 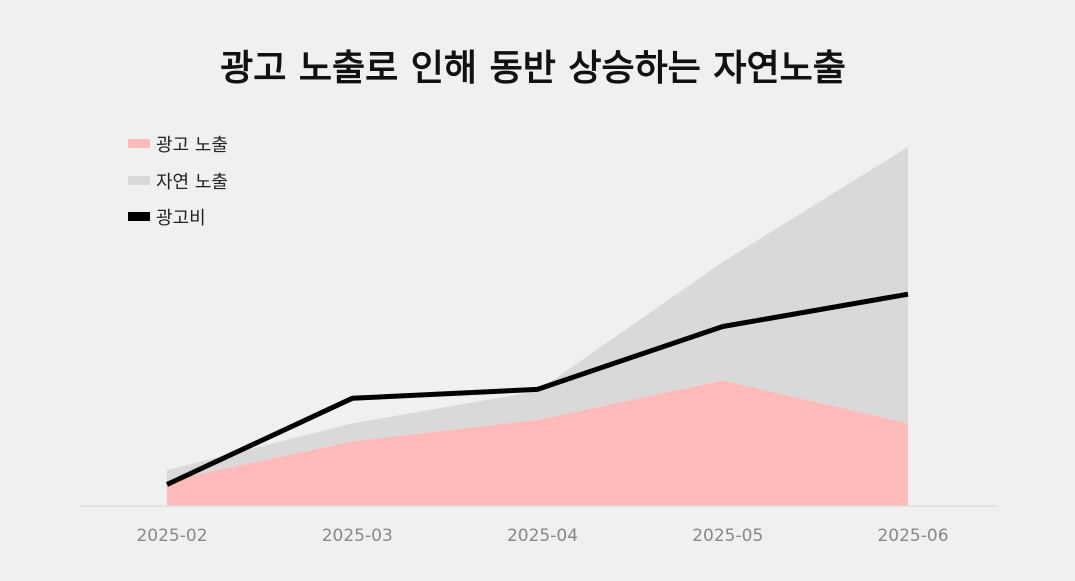 What do you see at coordinates (192, 145) in the screenshot?
I see `legend-label-ad-exposure: 광고 노출` at bounding box center [192, 145].